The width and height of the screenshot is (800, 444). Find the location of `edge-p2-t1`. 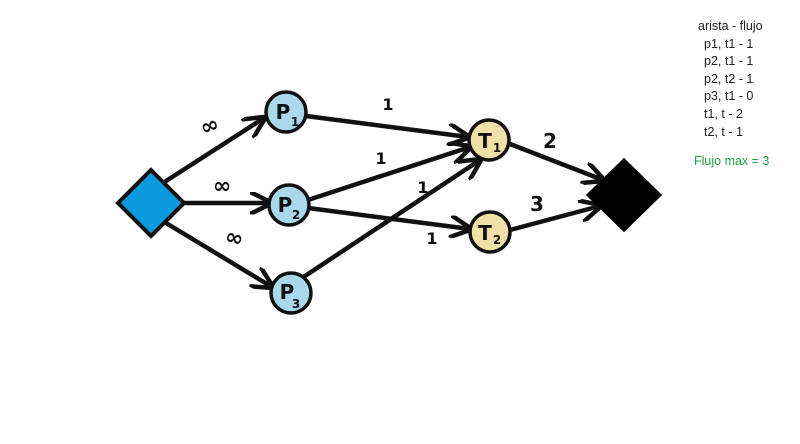

edge-p2-t1 is located at coordinates (387, 175).